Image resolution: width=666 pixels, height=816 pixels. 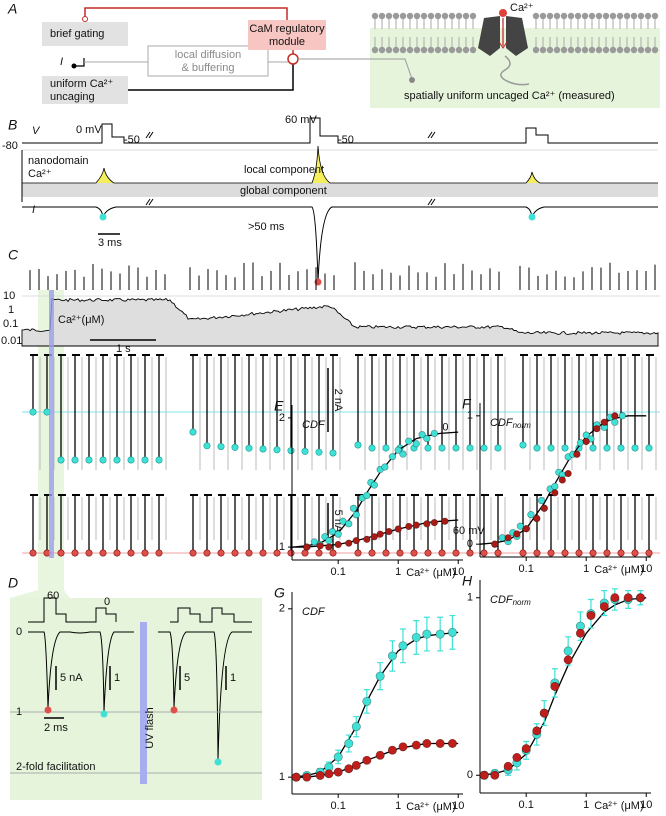 What do you see at coordinates (470, 416) in the screenshot?
I see `y-tick-label: 1` at bounding box center [470, 416].